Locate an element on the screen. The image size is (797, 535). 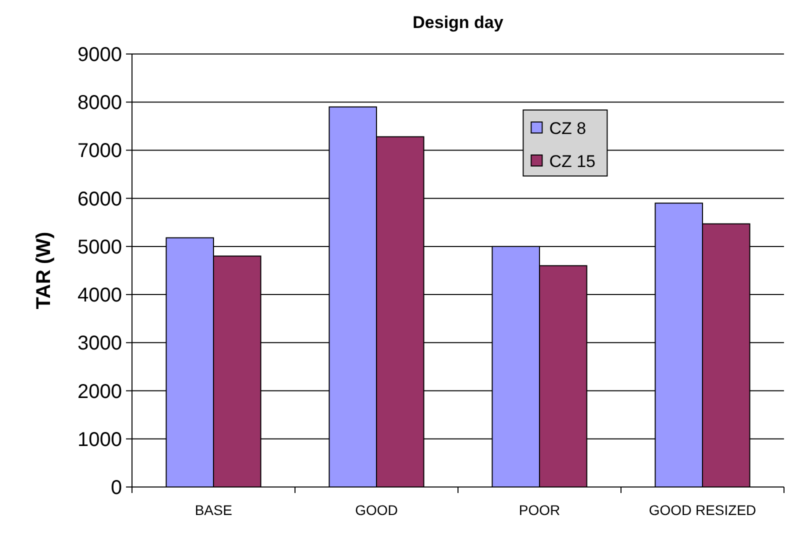
x-tick-label: GOOD RESIZED is located at coordinates (702, 510).